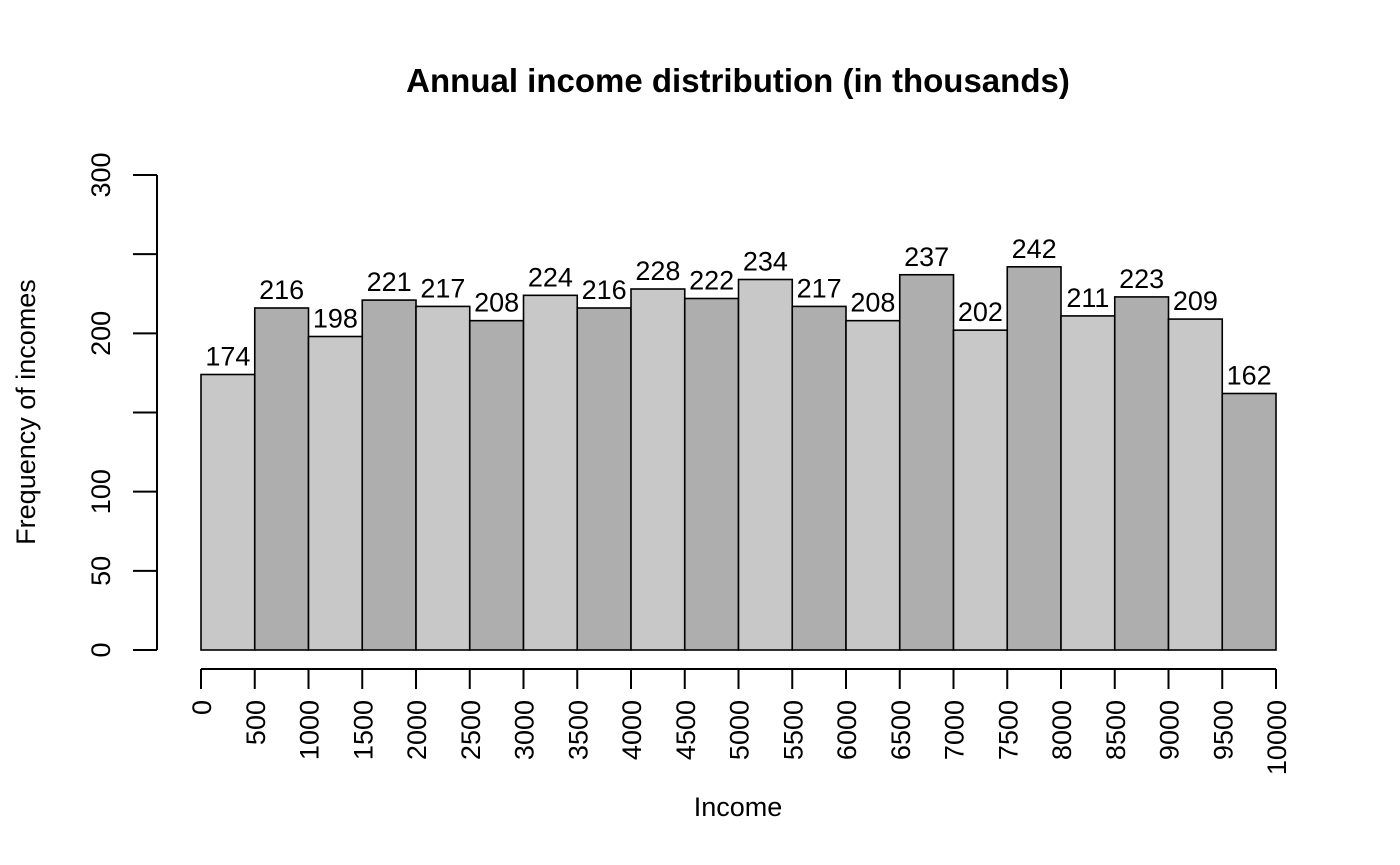  What do you see at coordinates (847, 730) in the screenshot?
I see `x-tick-label: 6000` at bounding box center [847, 730].